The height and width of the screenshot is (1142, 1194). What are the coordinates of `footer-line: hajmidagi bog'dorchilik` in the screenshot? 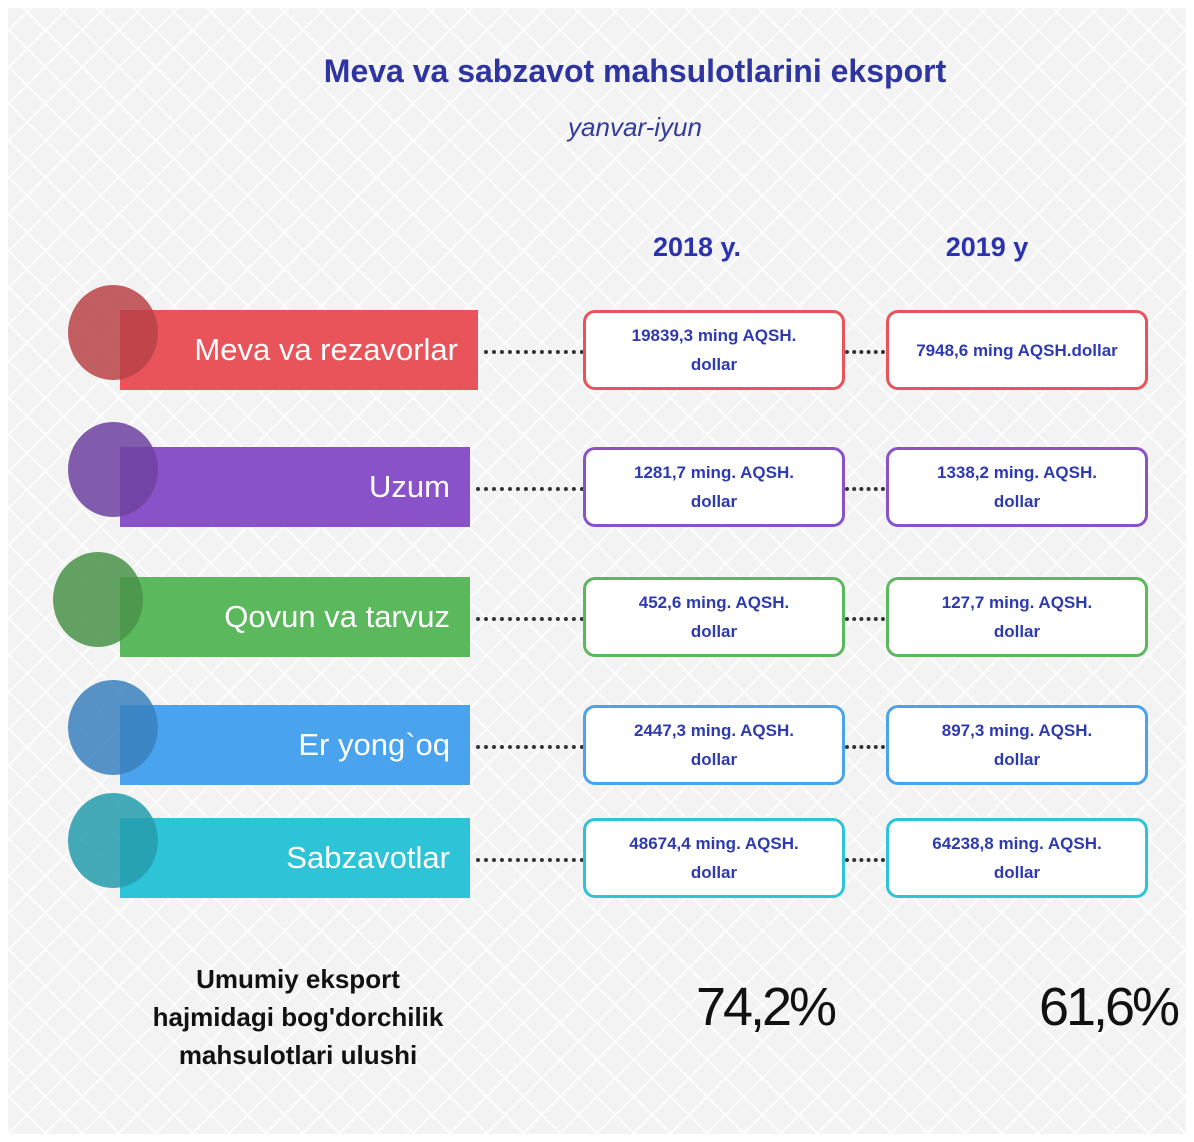 It's located at (298, 1017).